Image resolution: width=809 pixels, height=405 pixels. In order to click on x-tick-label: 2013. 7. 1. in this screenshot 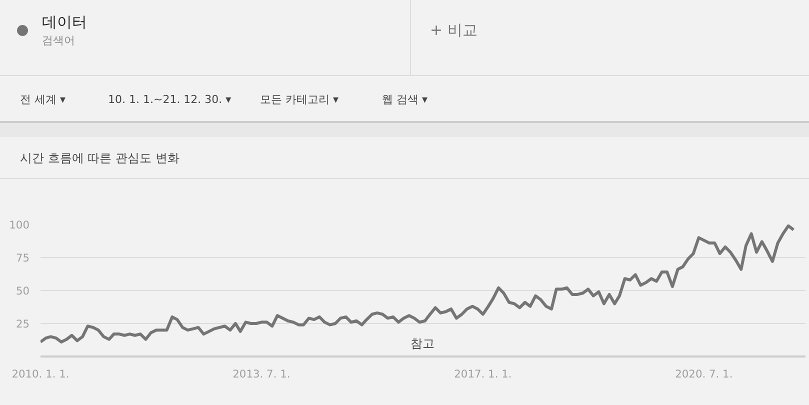, I will do `click(261, 374)`.